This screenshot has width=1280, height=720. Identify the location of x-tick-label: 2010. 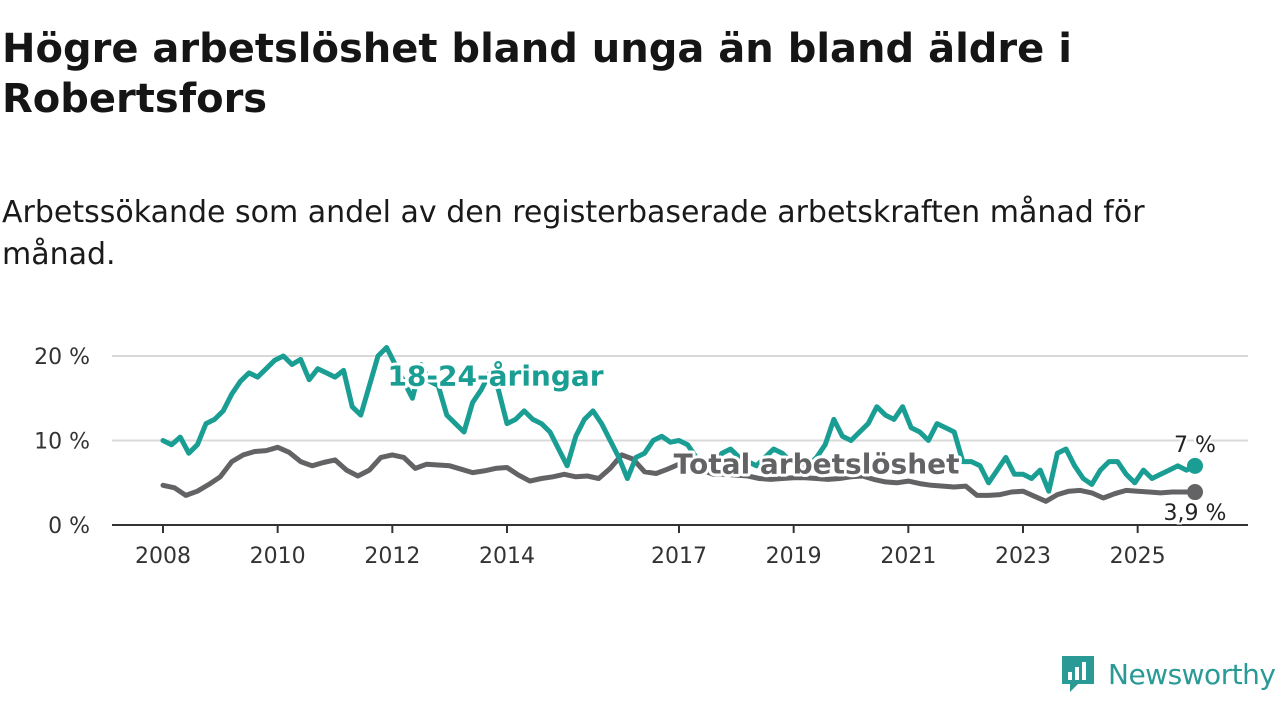
(278, 556).